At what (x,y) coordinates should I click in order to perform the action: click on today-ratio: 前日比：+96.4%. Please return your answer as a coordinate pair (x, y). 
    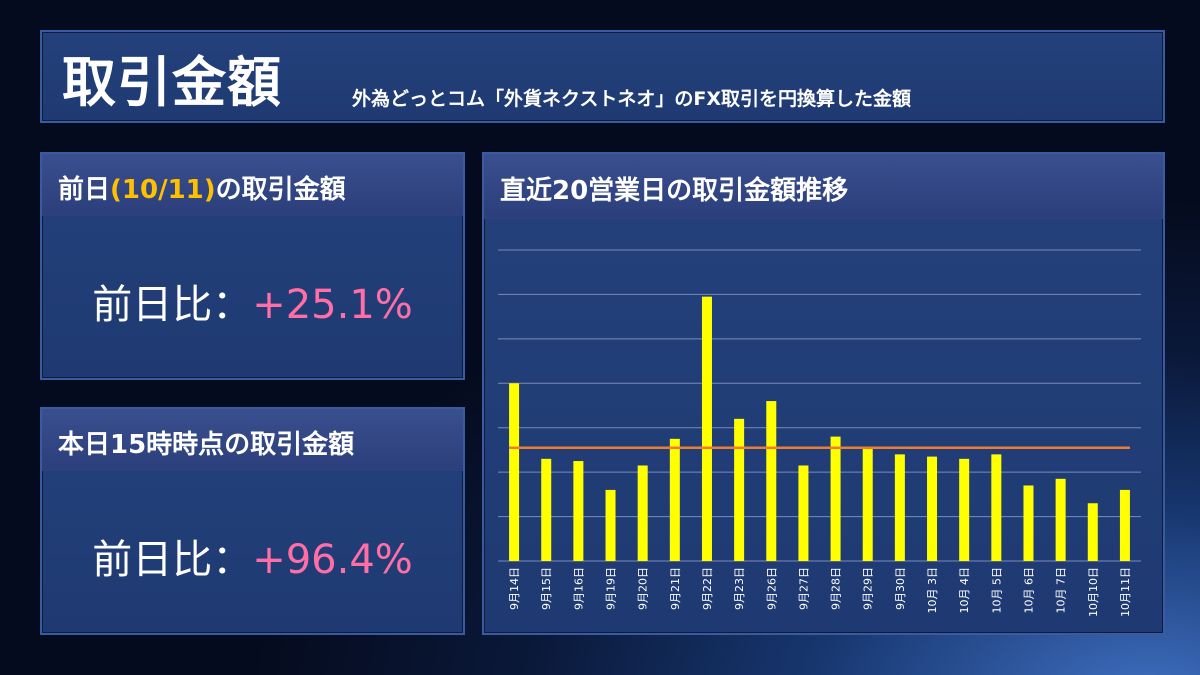
    Looking at the image, I should click on (252, 556).